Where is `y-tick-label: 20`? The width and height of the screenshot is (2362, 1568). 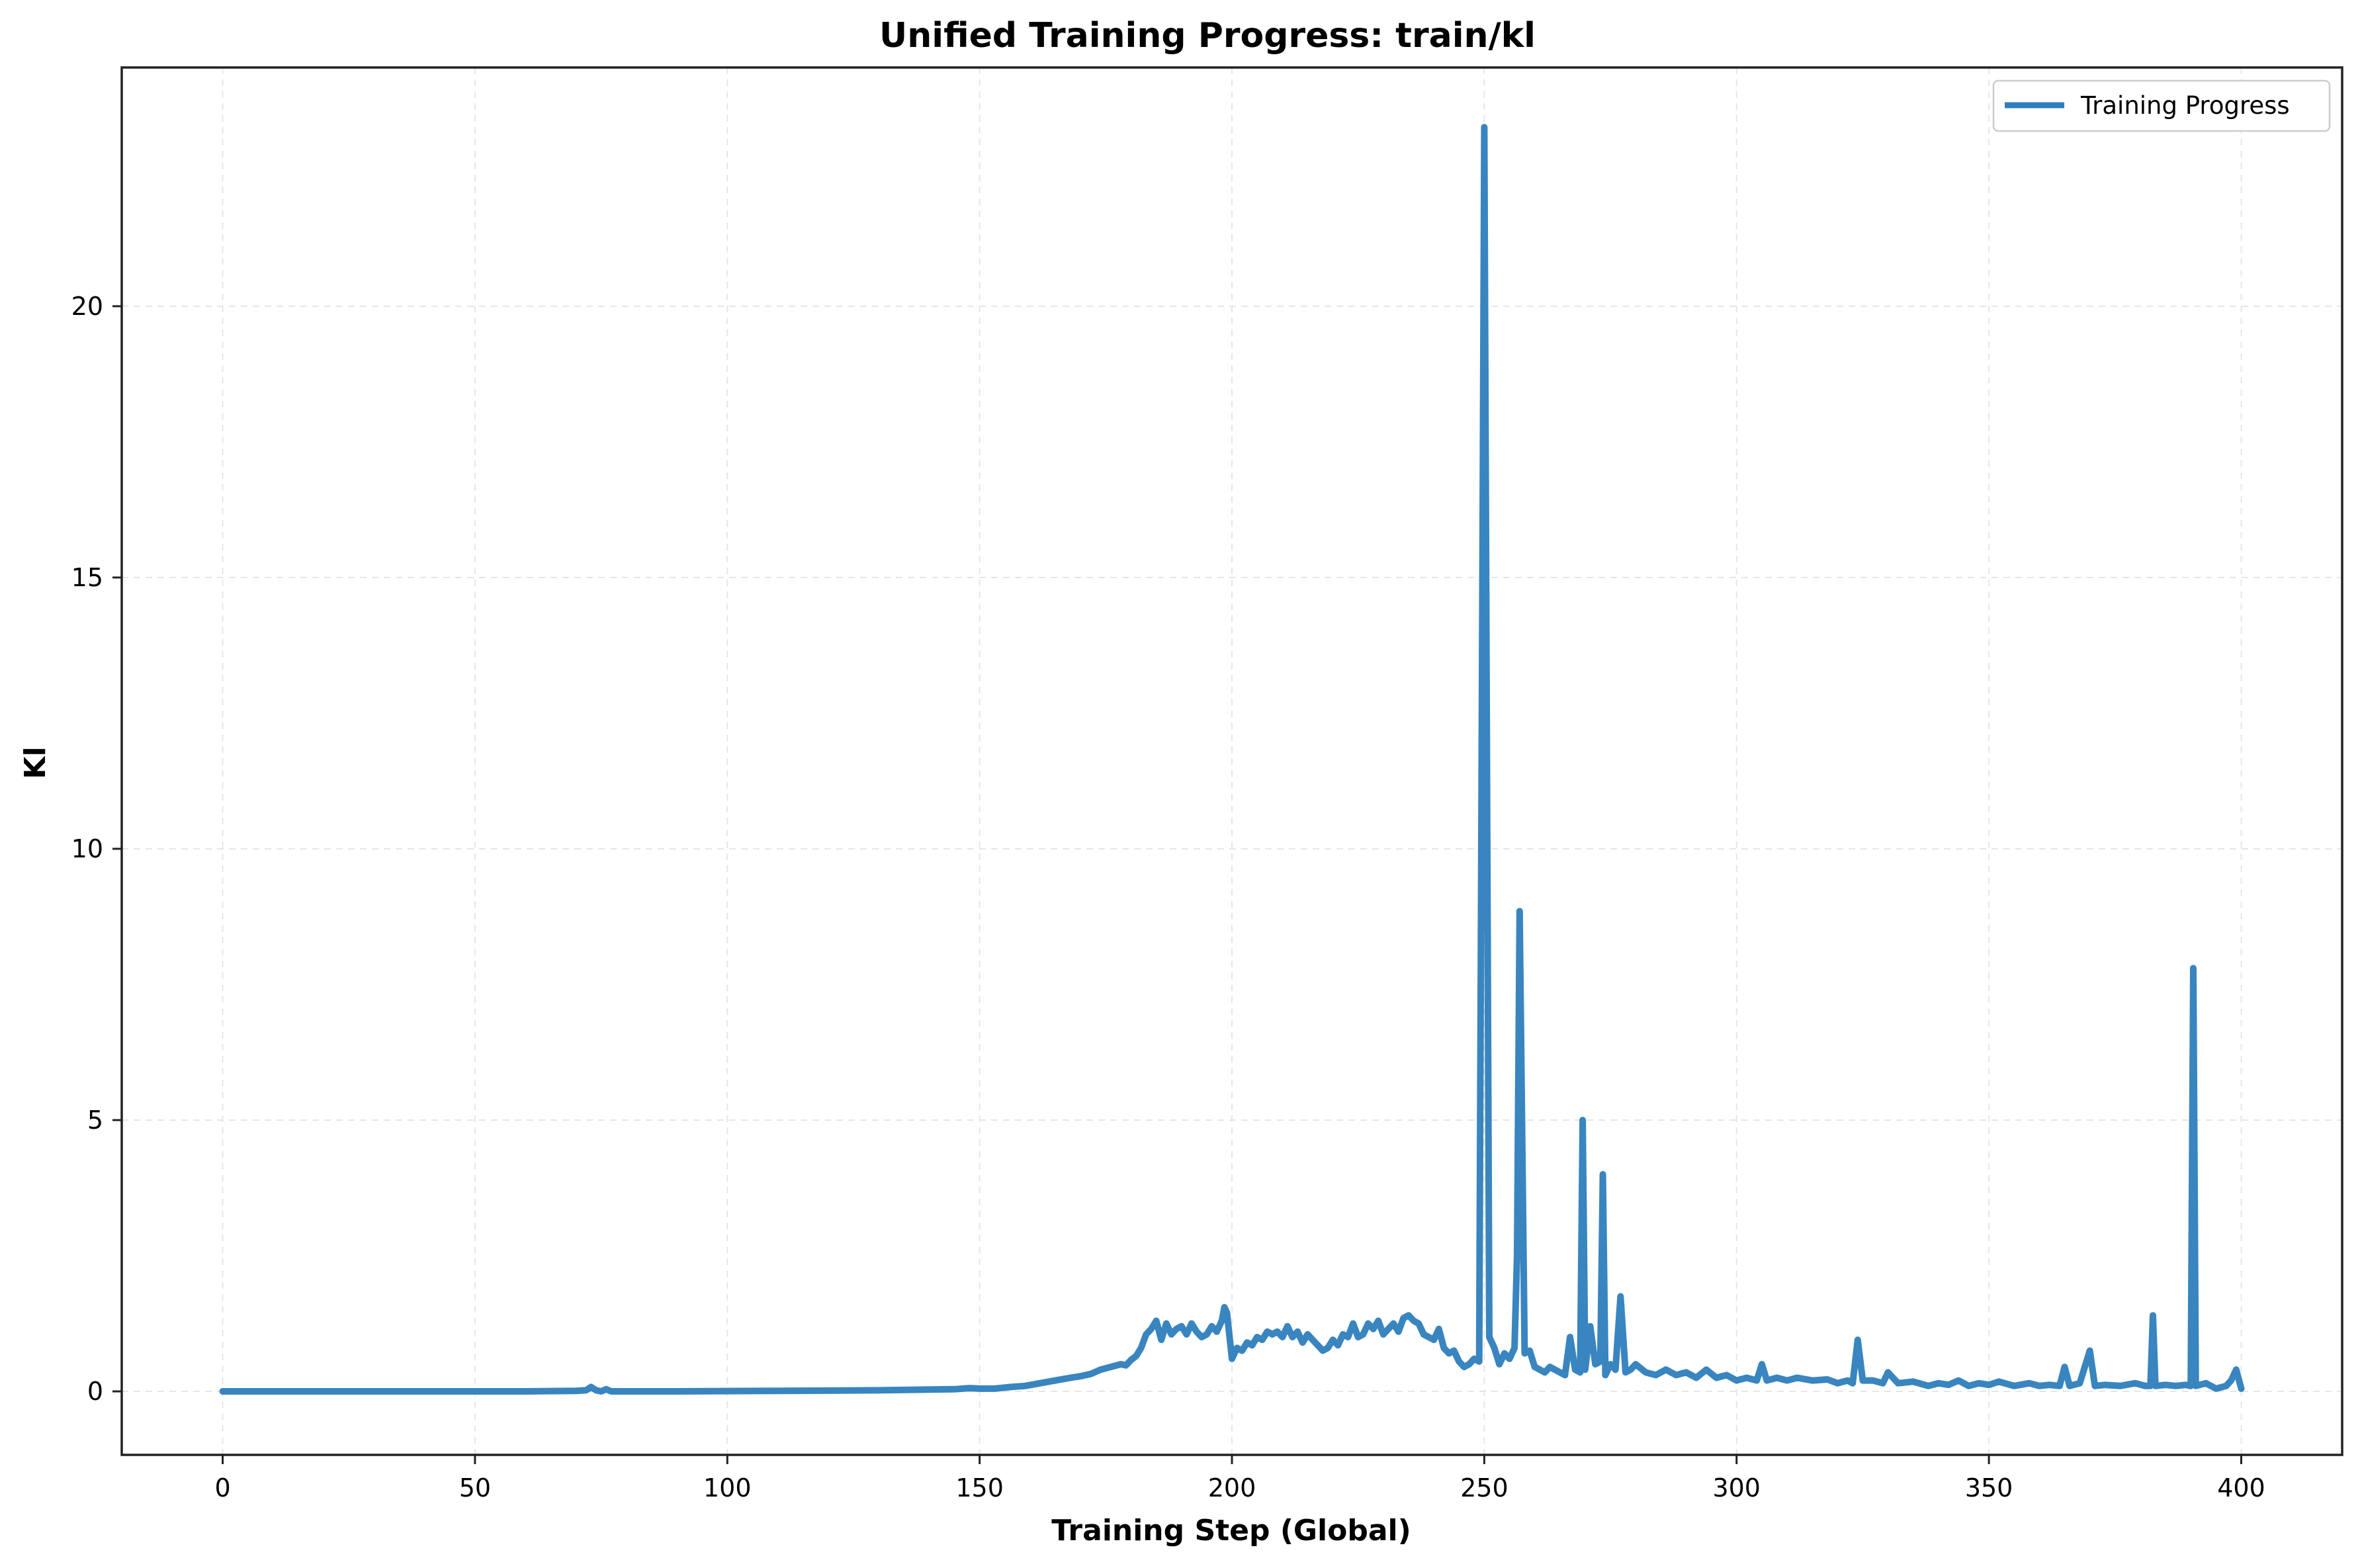
y-tick-label: 20 is located at coordinates (87, 307).